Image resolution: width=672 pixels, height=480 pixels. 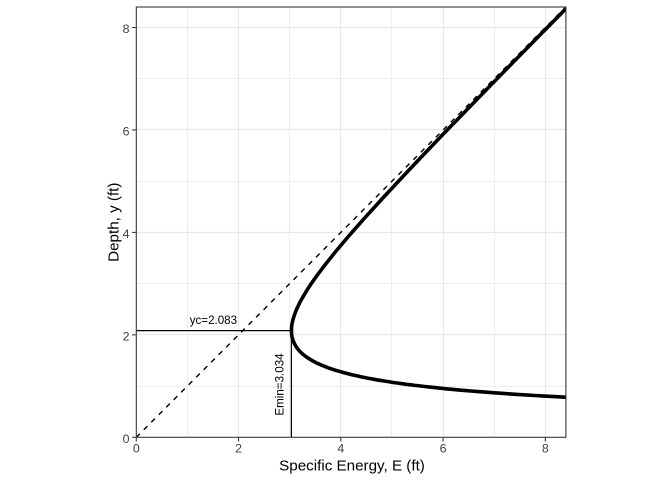 What do you see at coordinates (113, 222) in the screenshot?
I see `svg-text: Depth, y (ft)` at bounding box center [113, 222].